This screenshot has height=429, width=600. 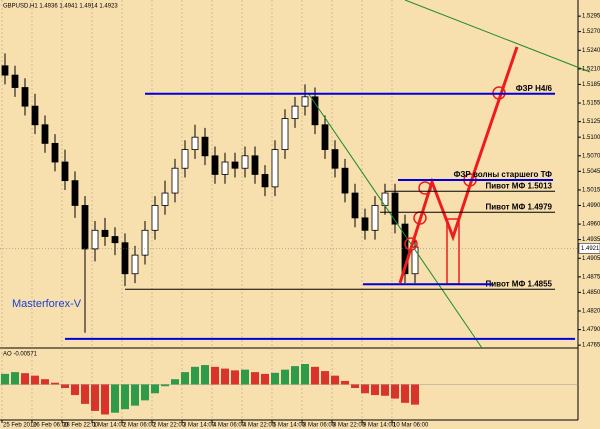 I want to click on x-tick-label: 4 Mar 06:00, so click(x=229, y=426).